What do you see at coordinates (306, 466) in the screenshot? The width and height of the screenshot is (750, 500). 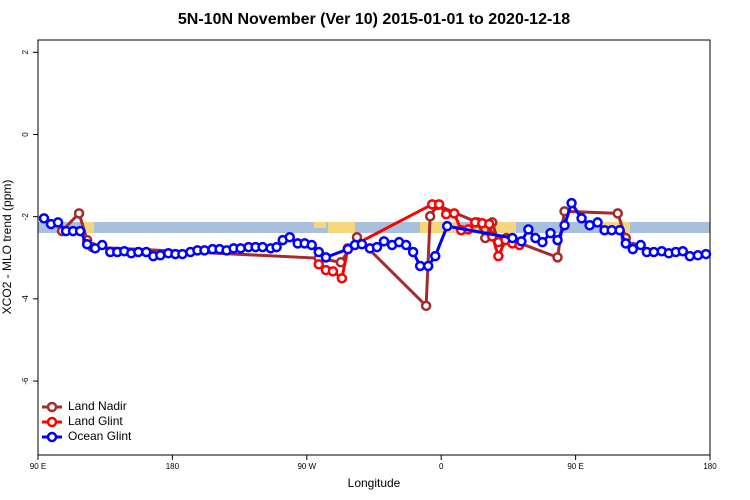 I see `x-tick-label: 90 W` at bounding box center [306, 466].